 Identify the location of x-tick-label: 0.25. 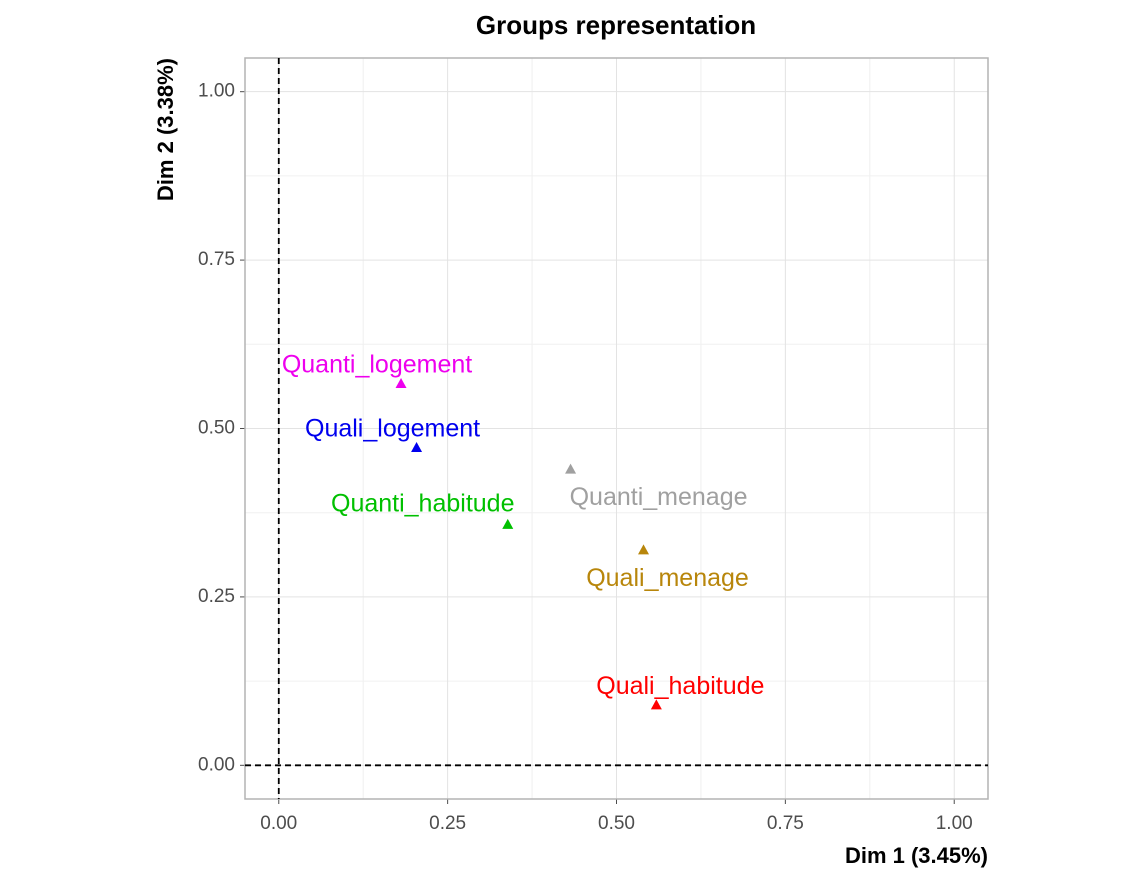
(447, 823).